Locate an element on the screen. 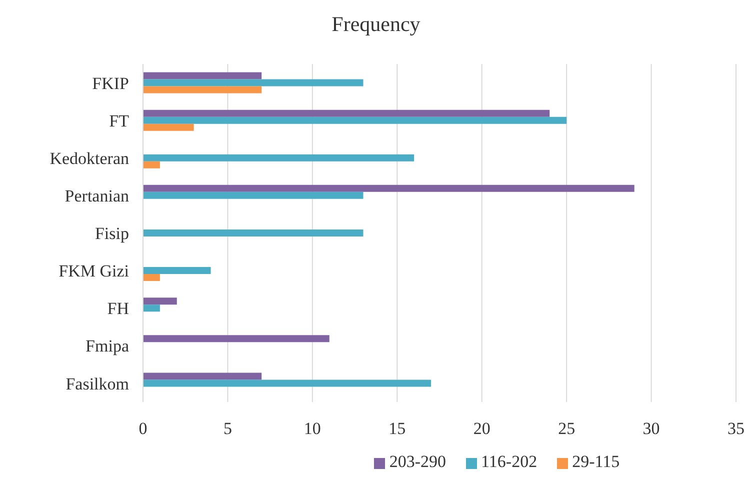 The image size is (756, 494). legend-label: 29-115 is located at coordinates (596, 461).